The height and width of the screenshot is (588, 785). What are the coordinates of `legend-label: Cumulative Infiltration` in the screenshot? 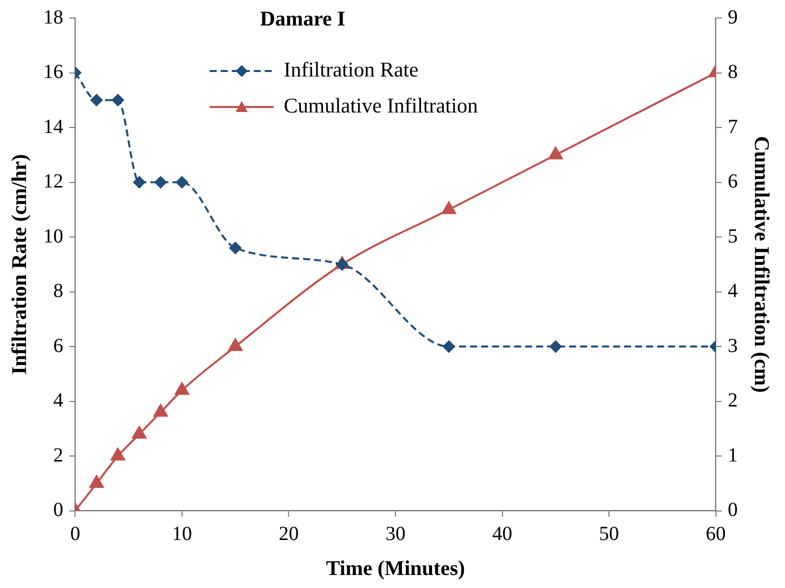 It's located at (381, 106).